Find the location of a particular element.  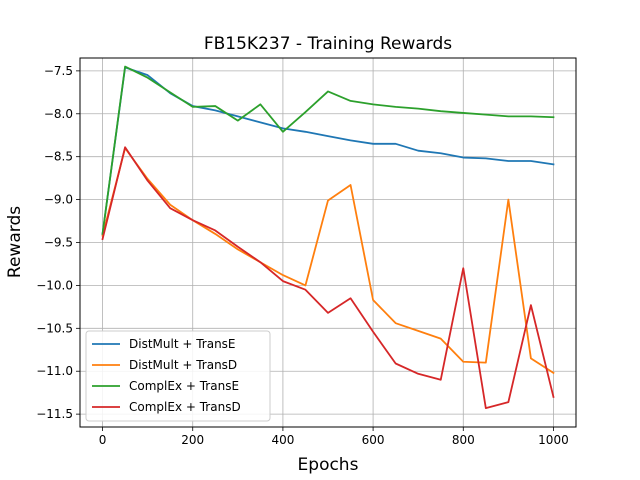

x-tick-label: 1000 is located at coordinates (553, 440).